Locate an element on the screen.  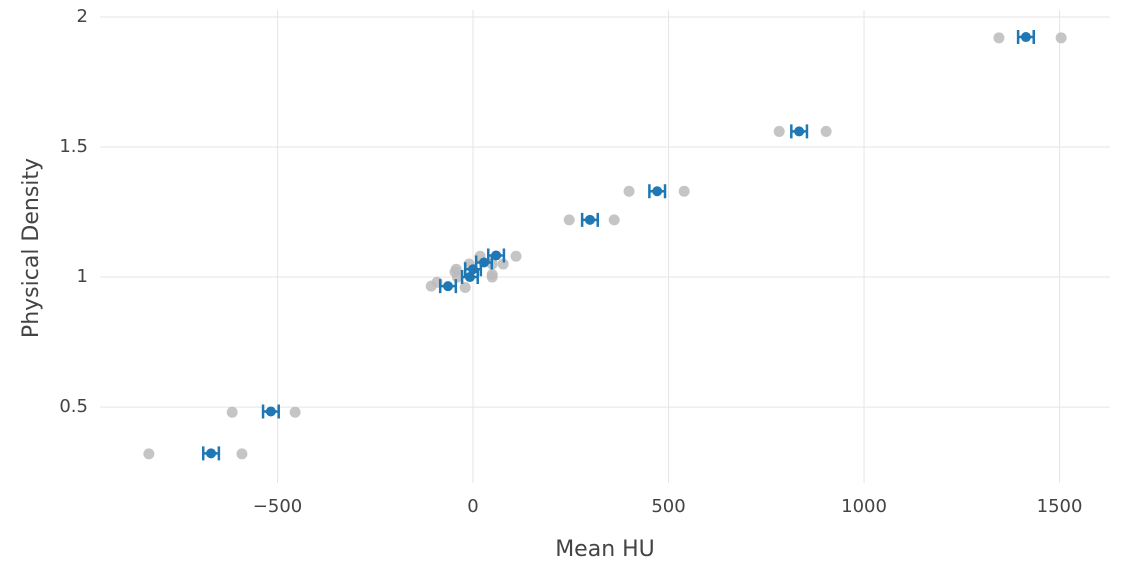
x-tick-label: 0 is located at coordinates (472, 506).